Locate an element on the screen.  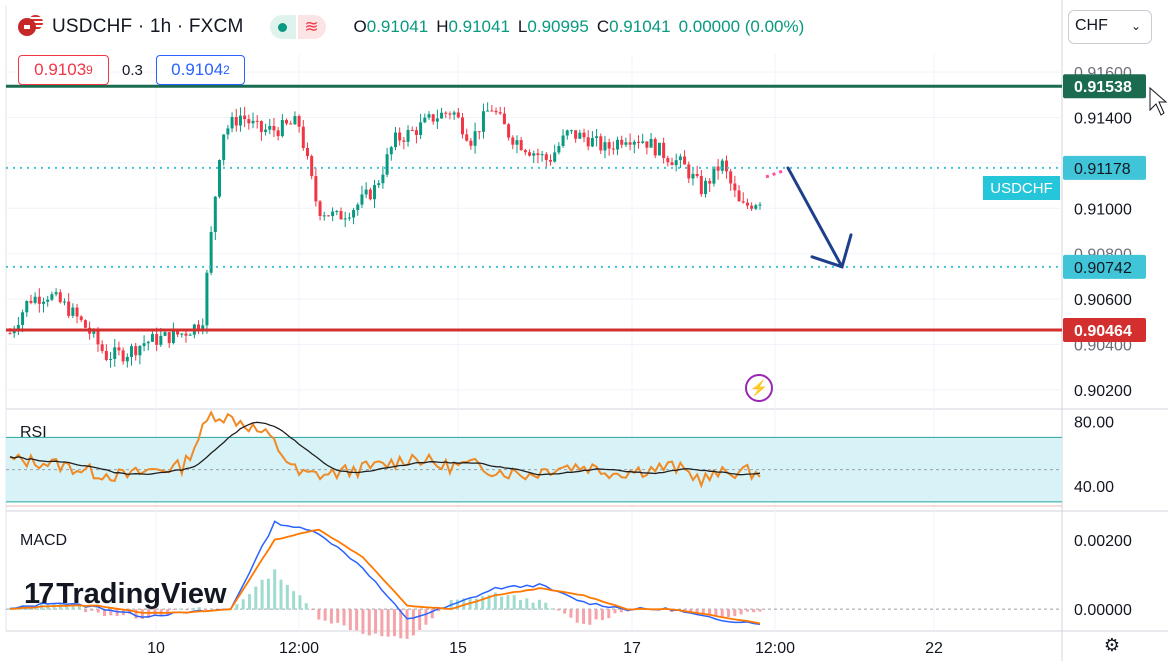
sell-button: 0.9103 9 is located at coordinates (63, 70).